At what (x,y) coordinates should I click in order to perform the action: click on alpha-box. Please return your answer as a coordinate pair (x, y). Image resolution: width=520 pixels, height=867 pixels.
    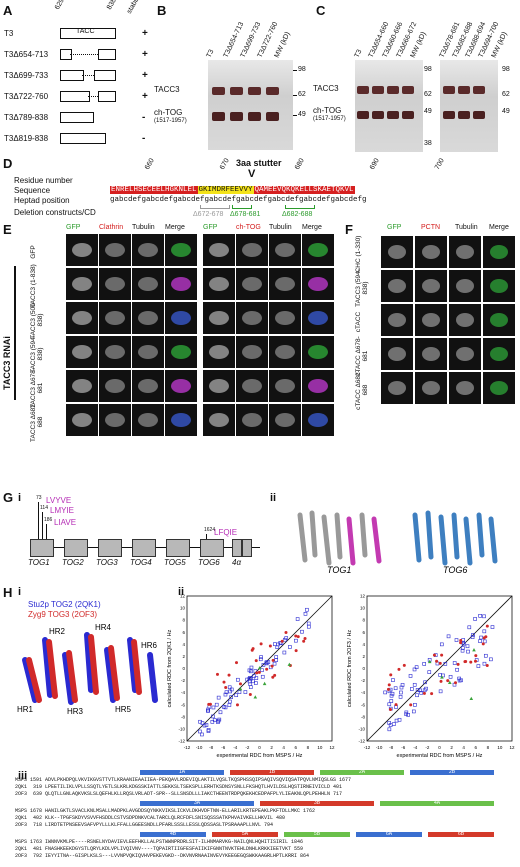
    Looking at the image, I should click on (237, 548).